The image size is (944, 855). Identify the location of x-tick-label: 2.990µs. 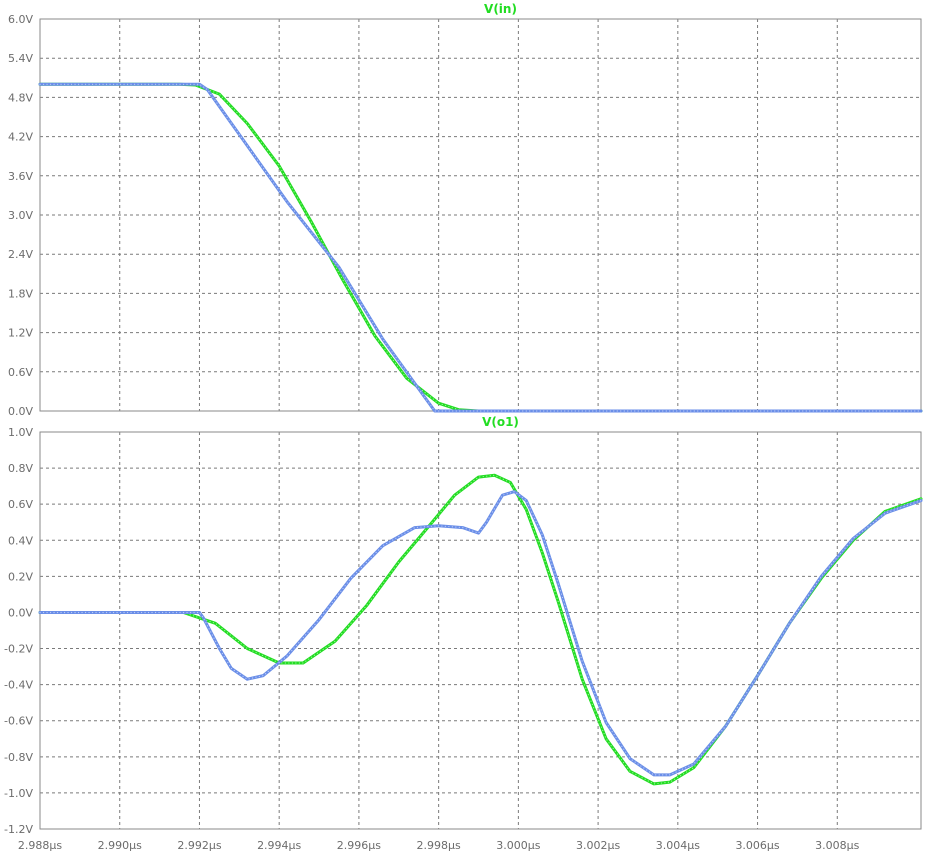
(120, 845).